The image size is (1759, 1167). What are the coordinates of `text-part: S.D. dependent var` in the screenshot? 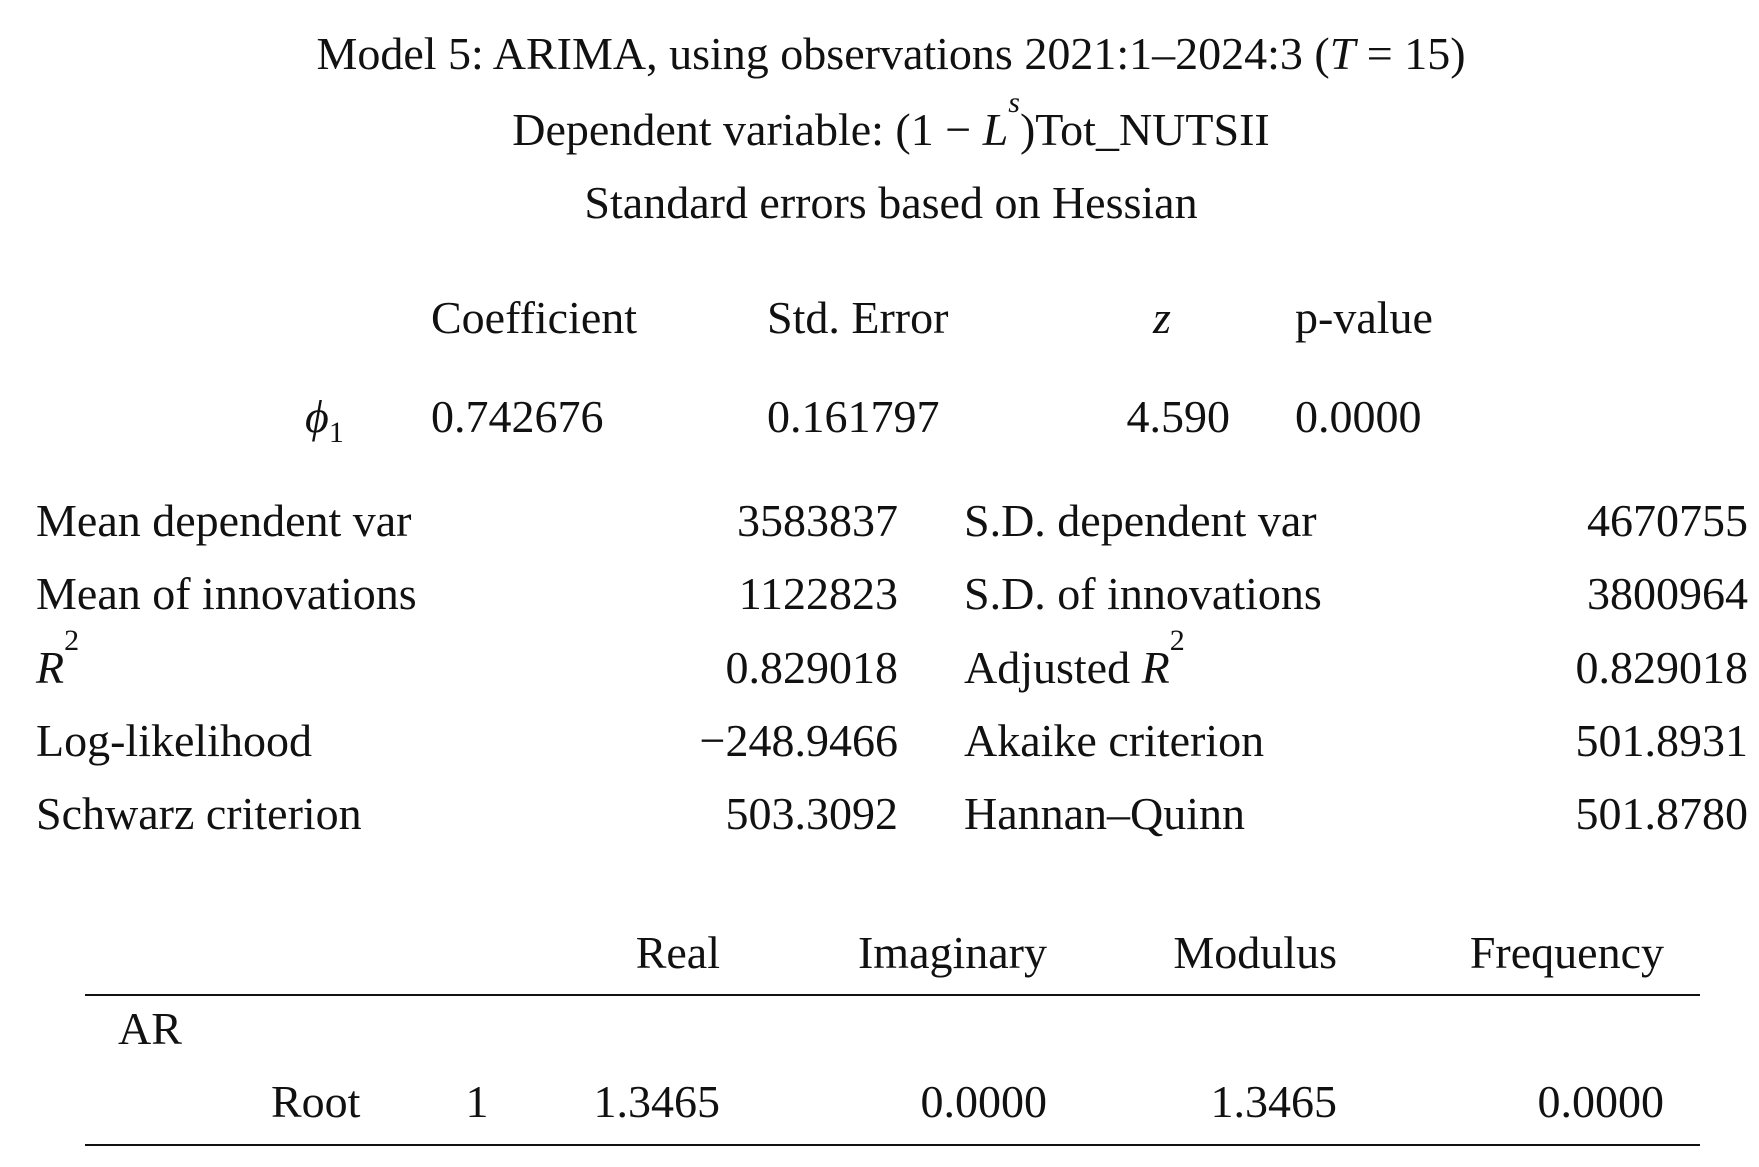 It's located at (1140, 520).